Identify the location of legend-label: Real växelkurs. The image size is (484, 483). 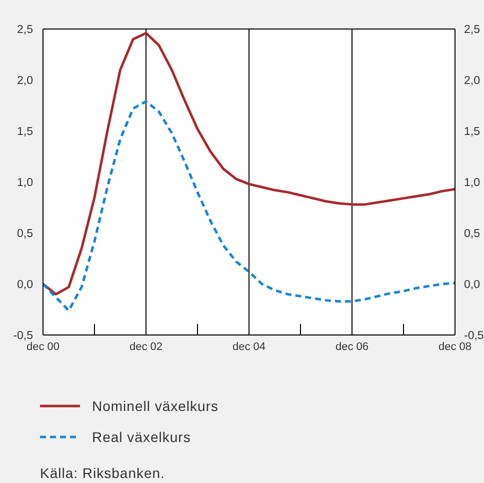
(141, 436).